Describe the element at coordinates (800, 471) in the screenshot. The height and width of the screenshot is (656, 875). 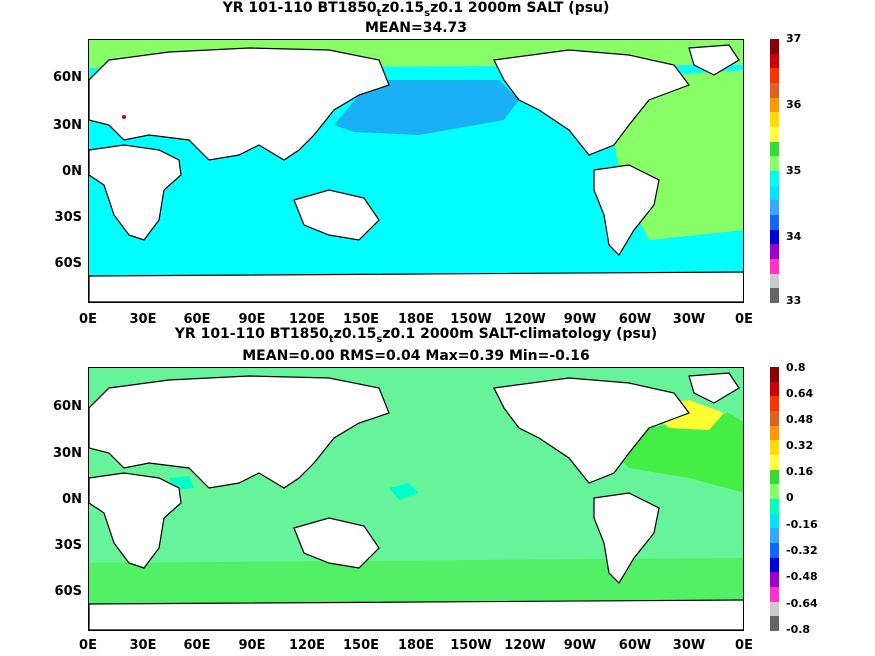
I see `colorbar-label: 0.16` at that location.